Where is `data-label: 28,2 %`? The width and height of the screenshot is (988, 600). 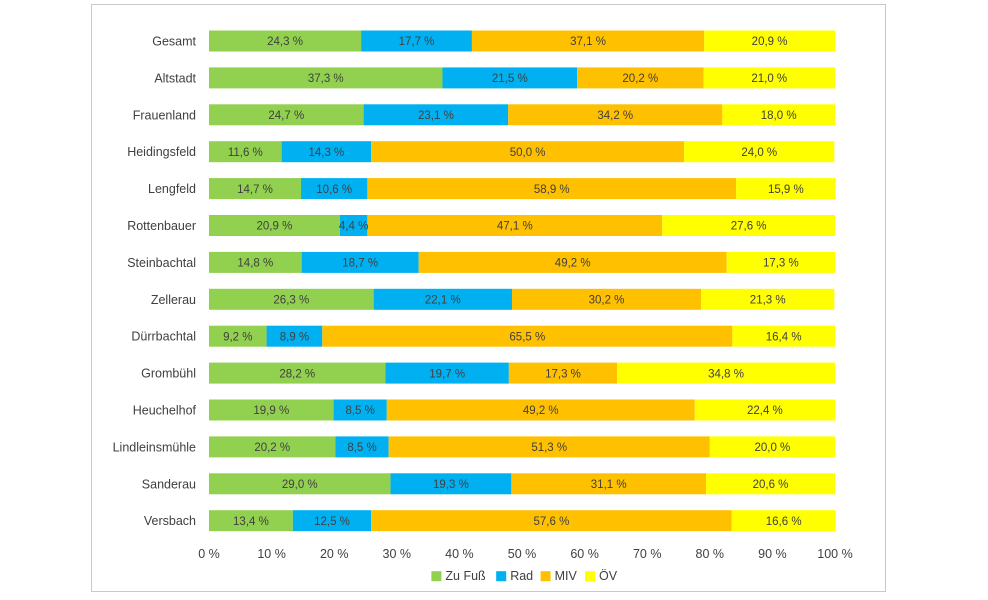 data-label: 28,2 % is located at coordinates (297, 374).